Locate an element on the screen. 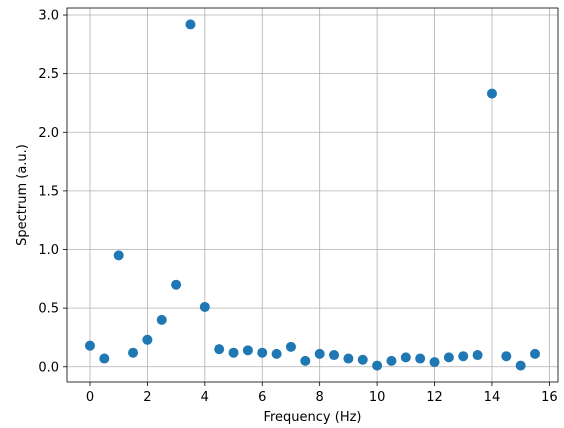  x-tick-label: 2 is located at coordinates (147, 397).